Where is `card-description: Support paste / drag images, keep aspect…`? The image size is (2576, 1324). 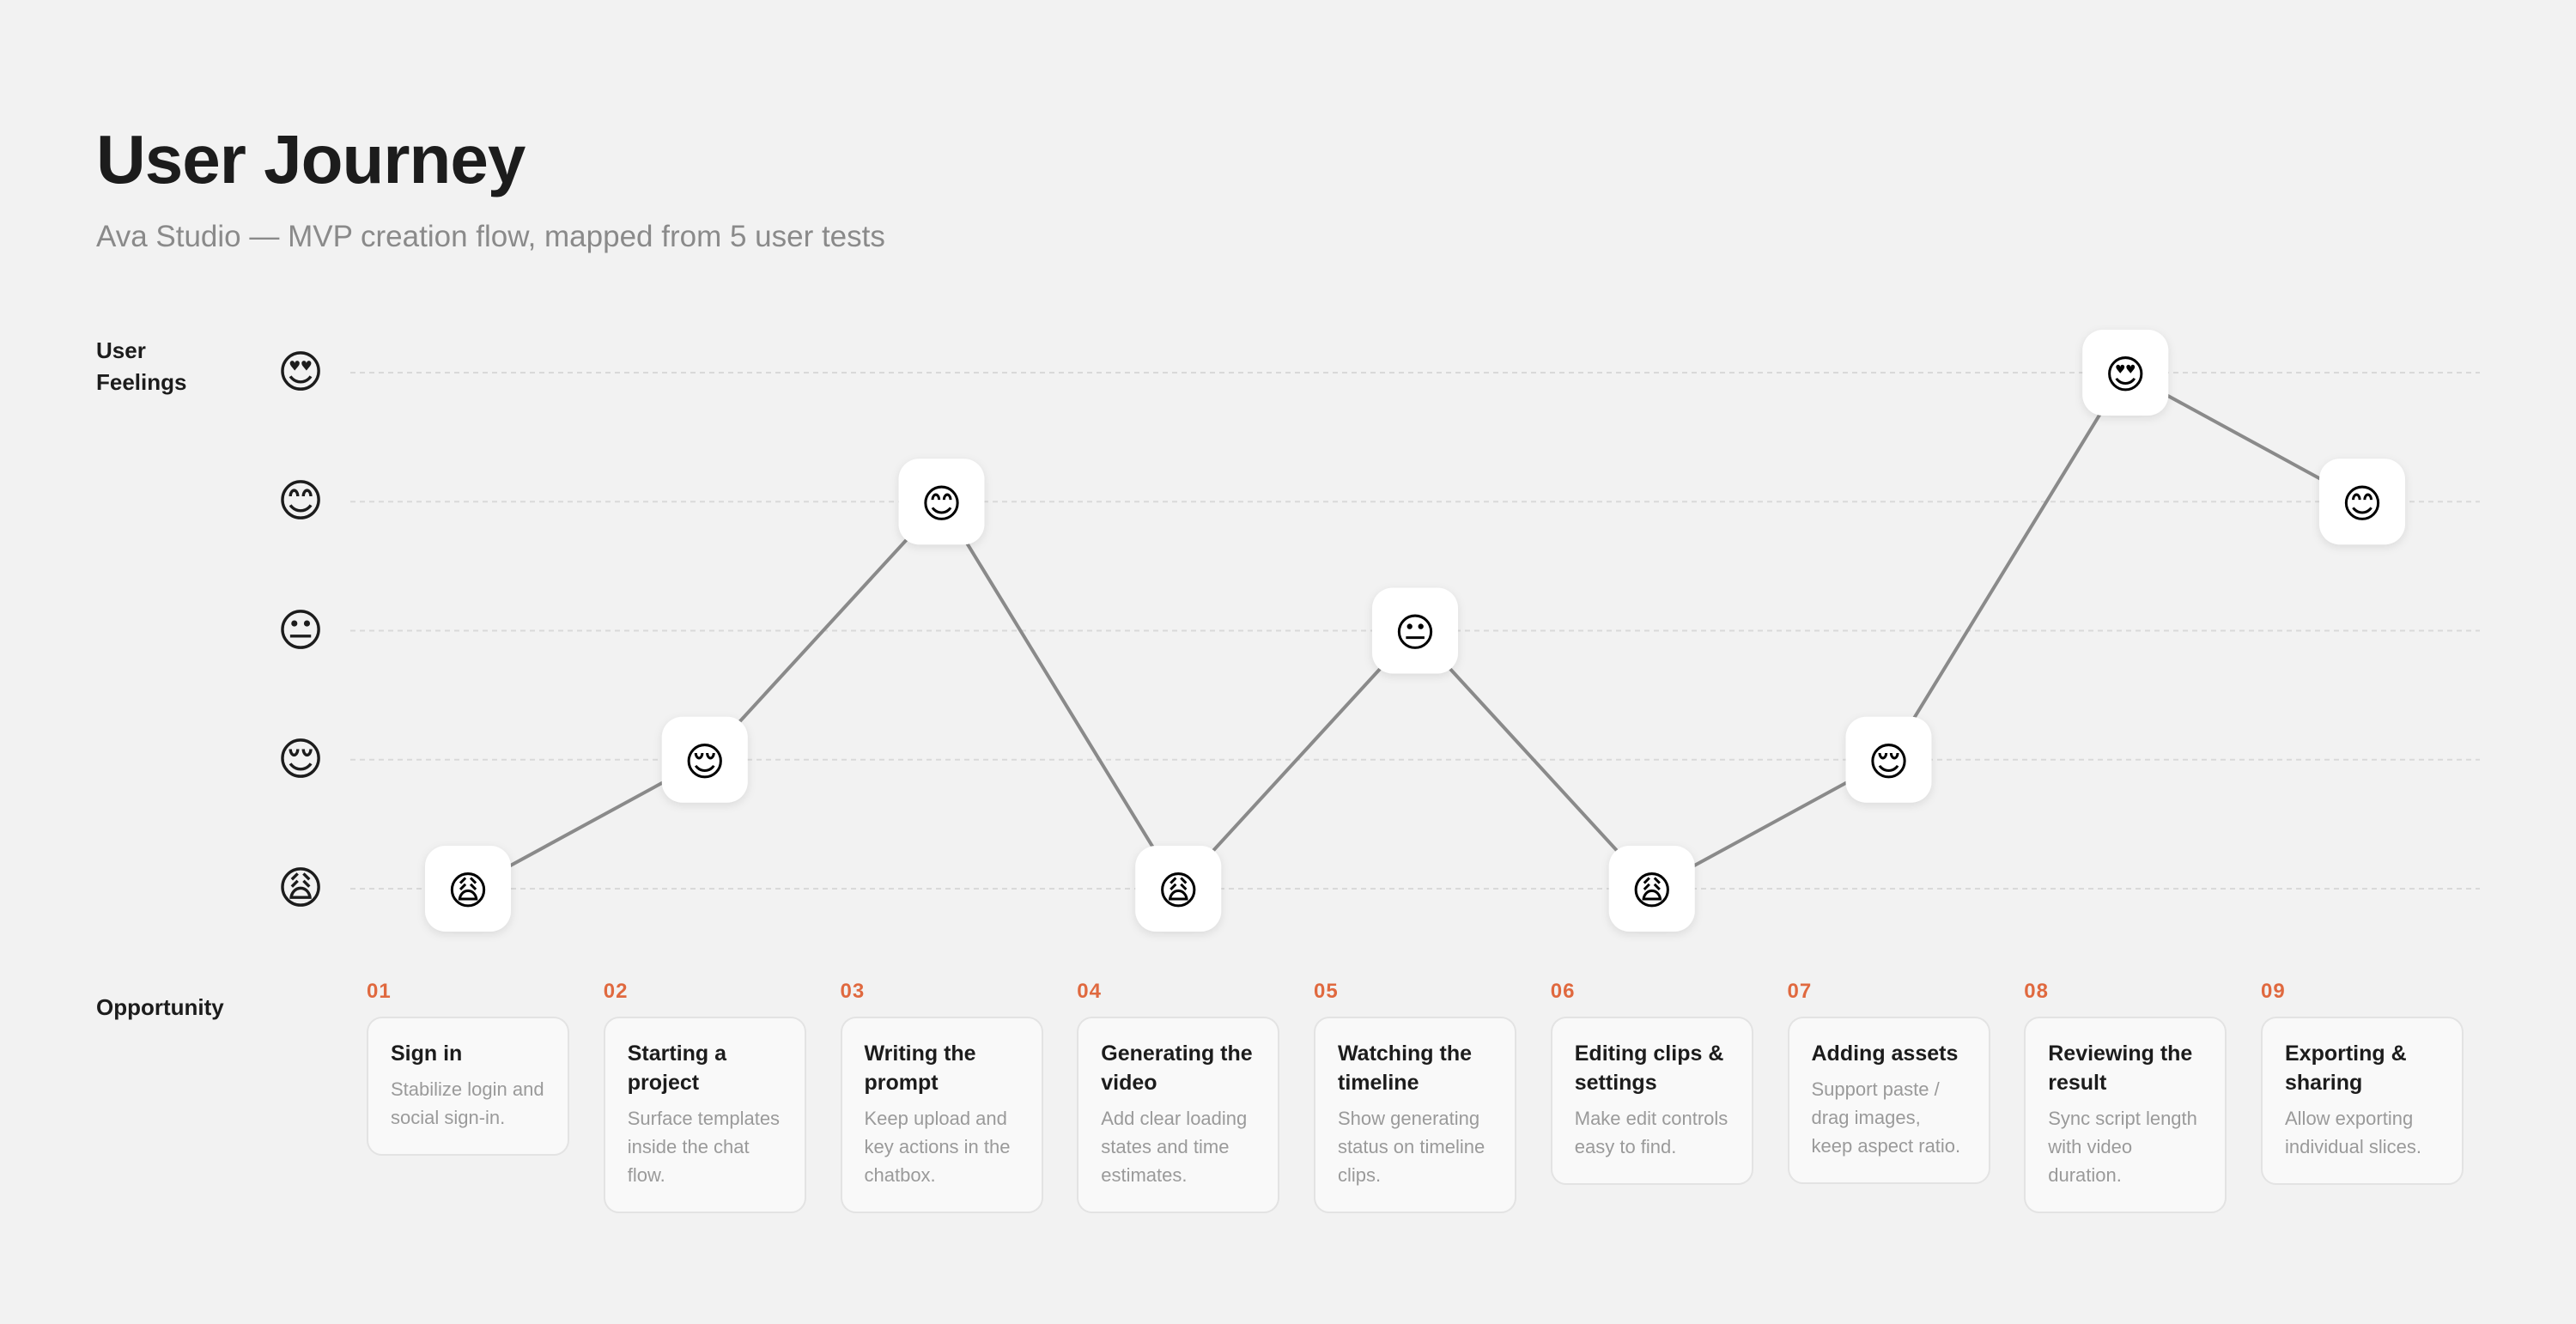 card-description: Support paste / drag images, keep aspect… is located at coordinates (1886, 1117).